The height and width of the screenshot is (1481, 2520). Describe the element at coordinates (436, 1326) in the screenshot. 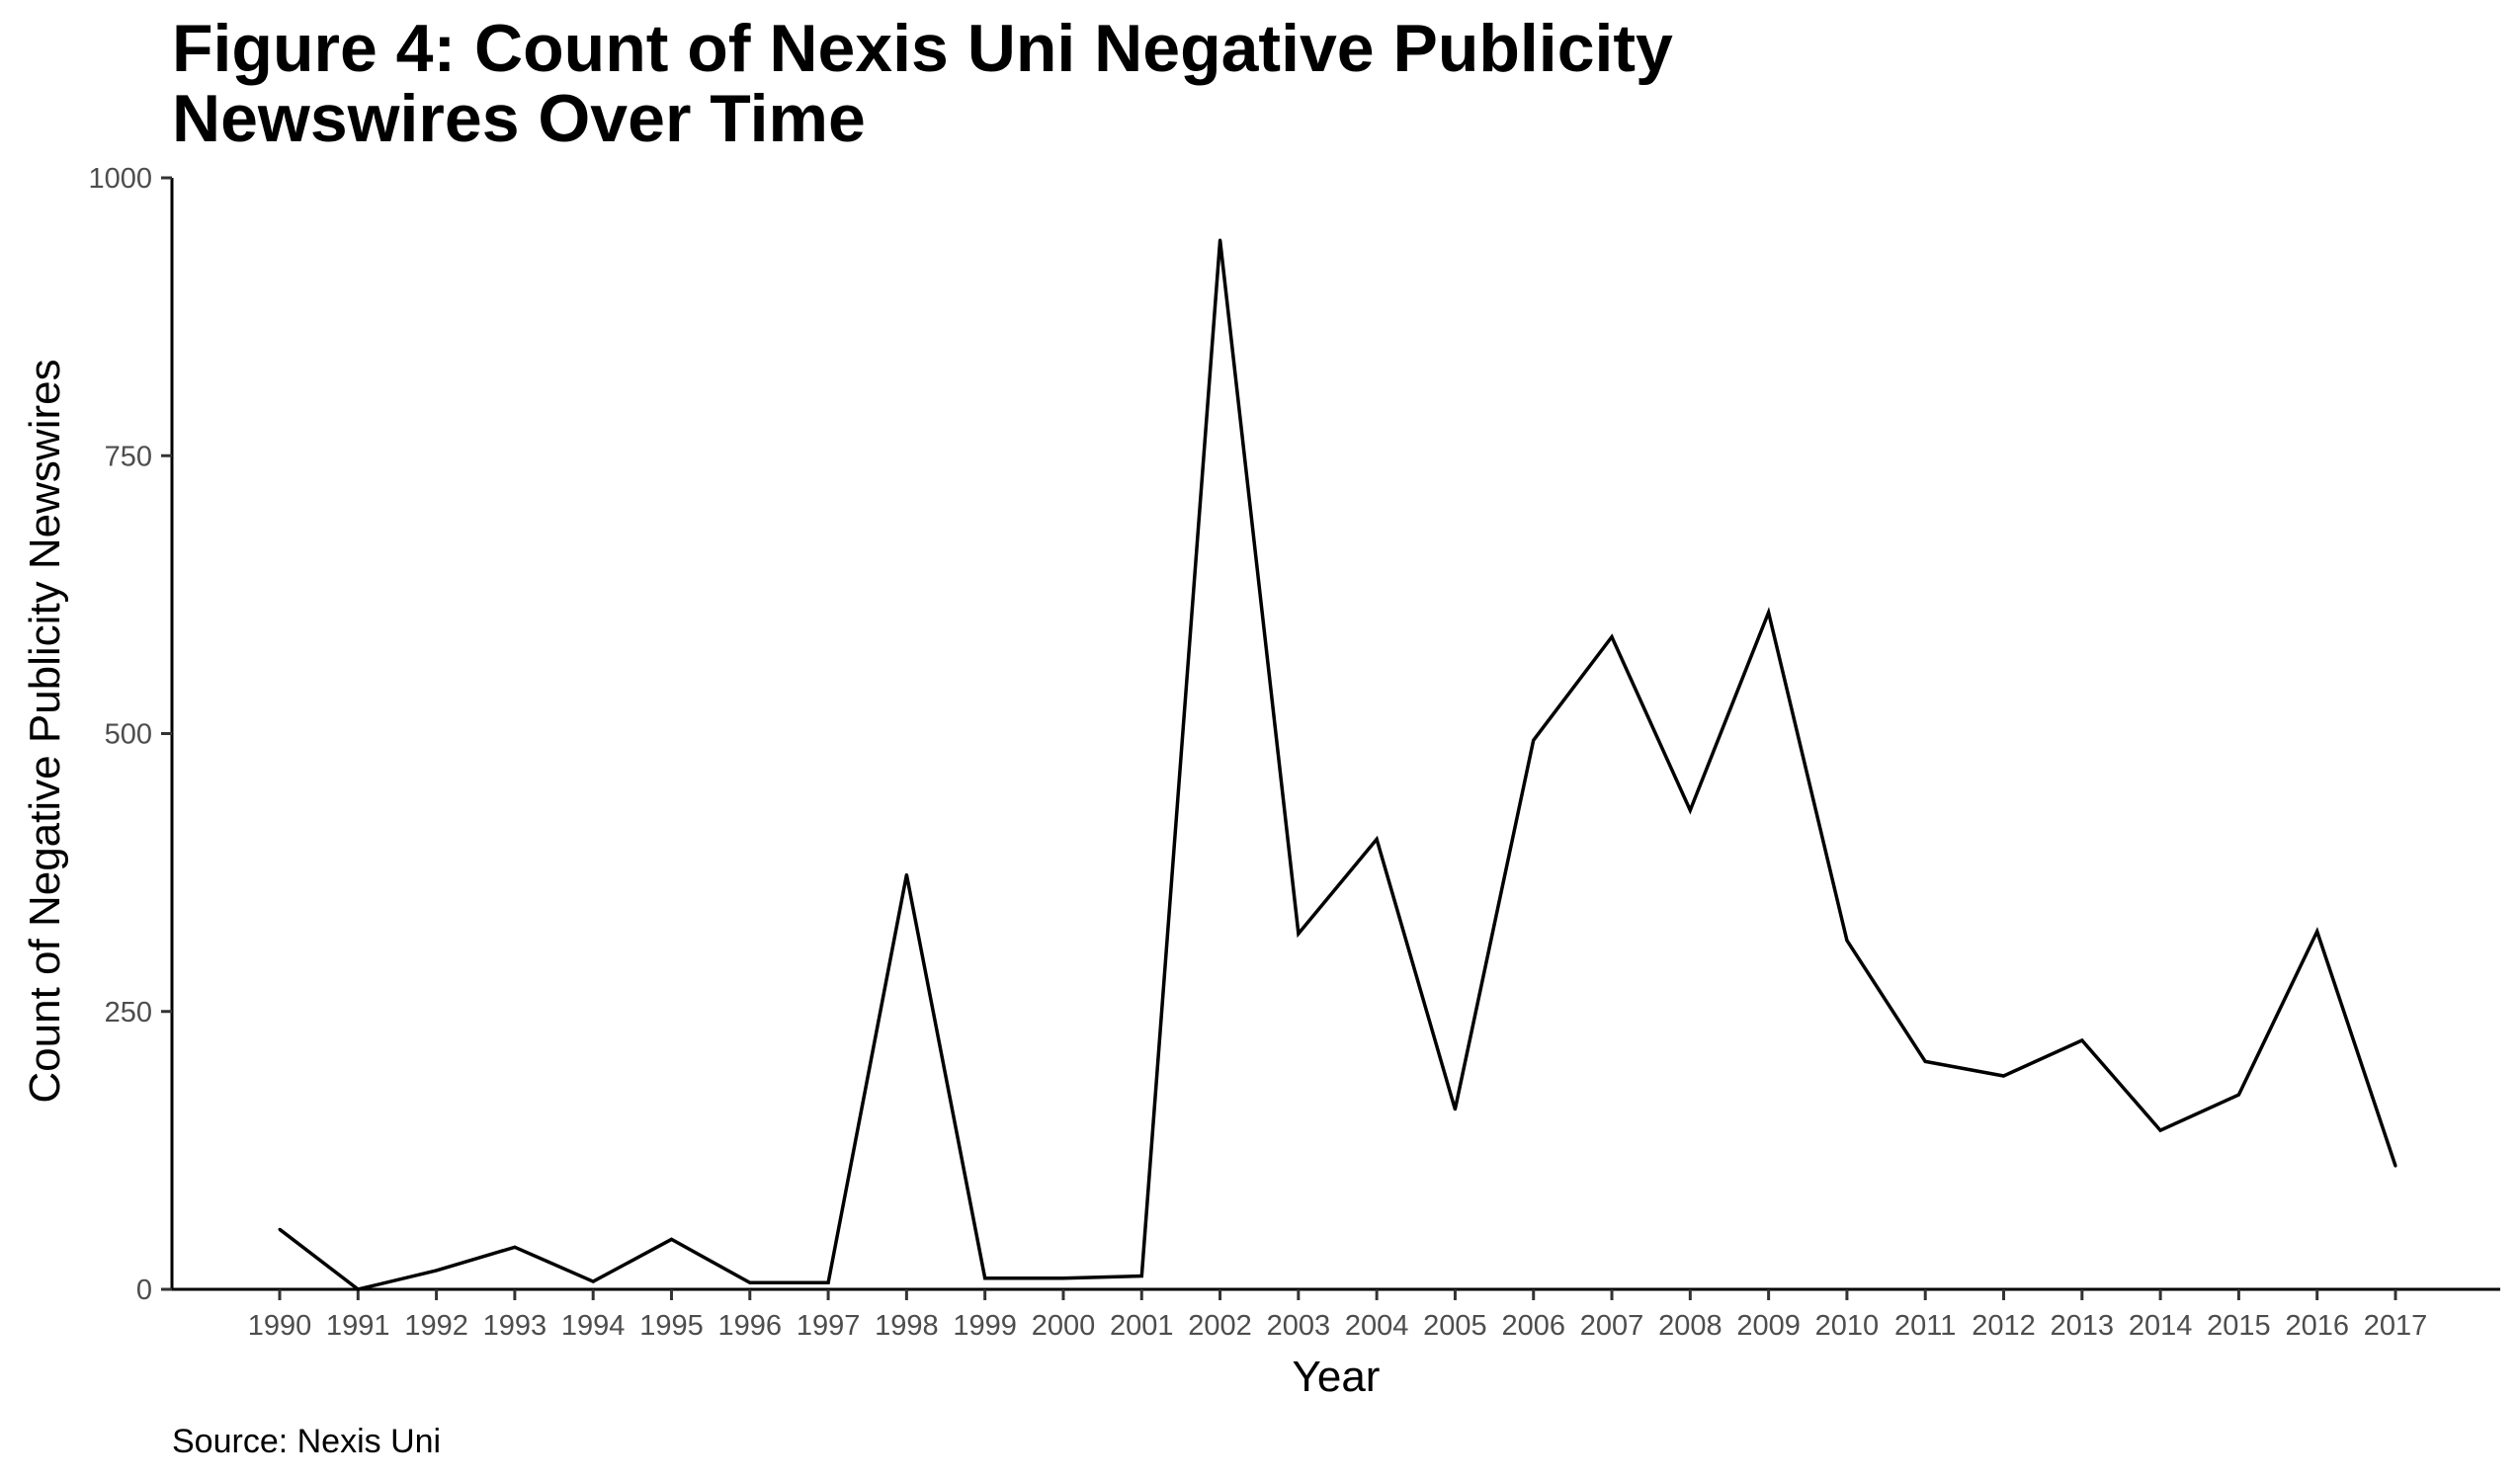

I see `x-tick-label: 1992` at that location.